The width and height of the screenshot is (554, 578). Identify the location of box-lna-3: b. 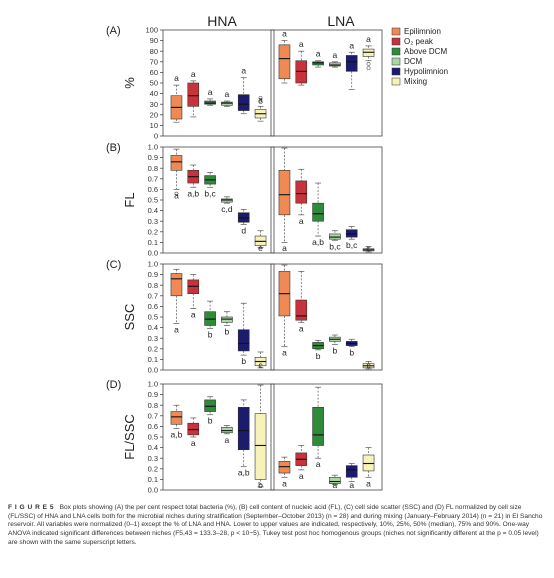
(335, 345).